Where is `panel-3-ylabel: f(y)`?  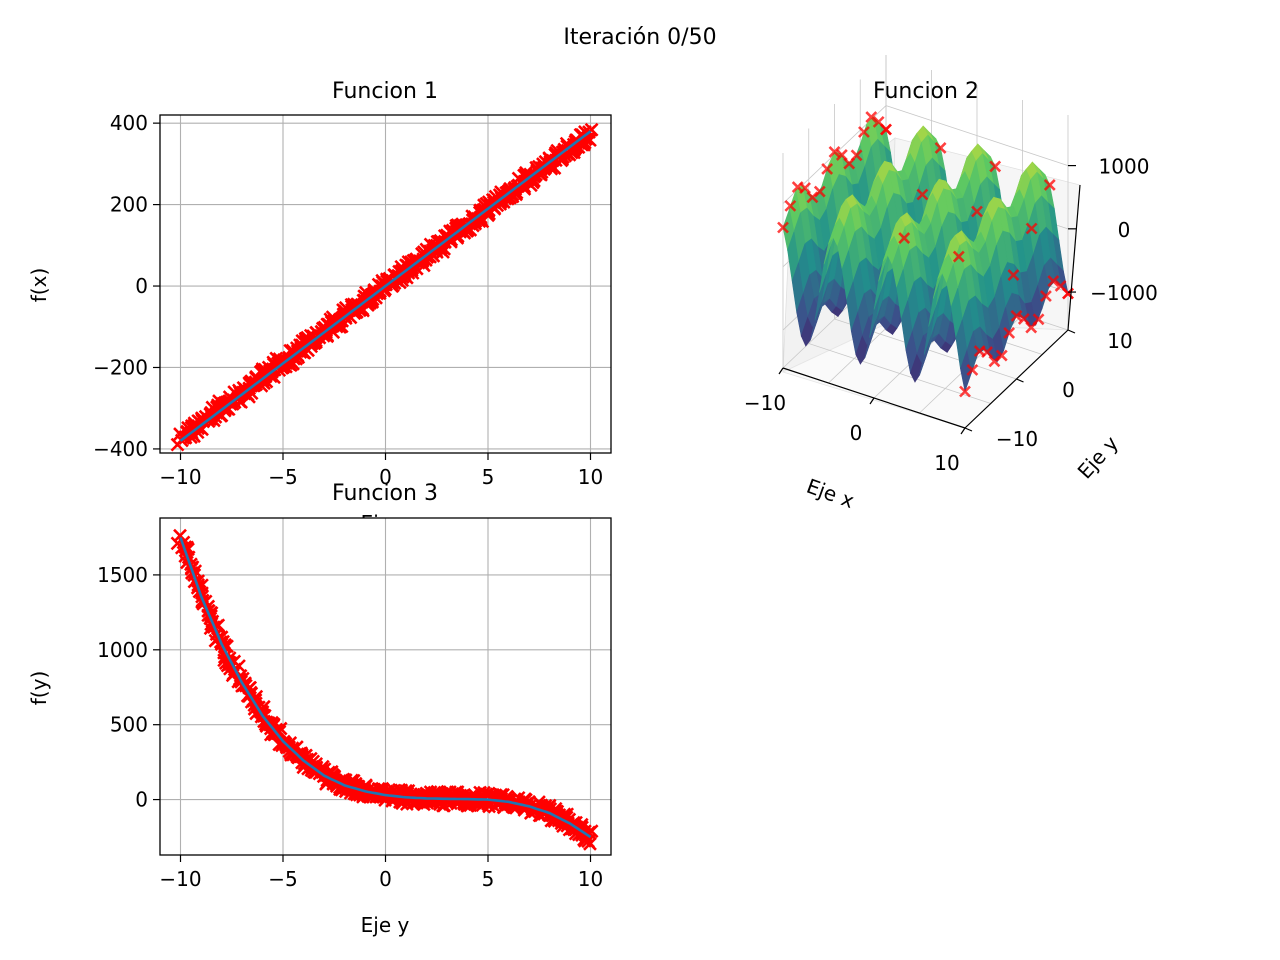
panel-3-ylabel: f(y) is located at coordinates (39, 688).